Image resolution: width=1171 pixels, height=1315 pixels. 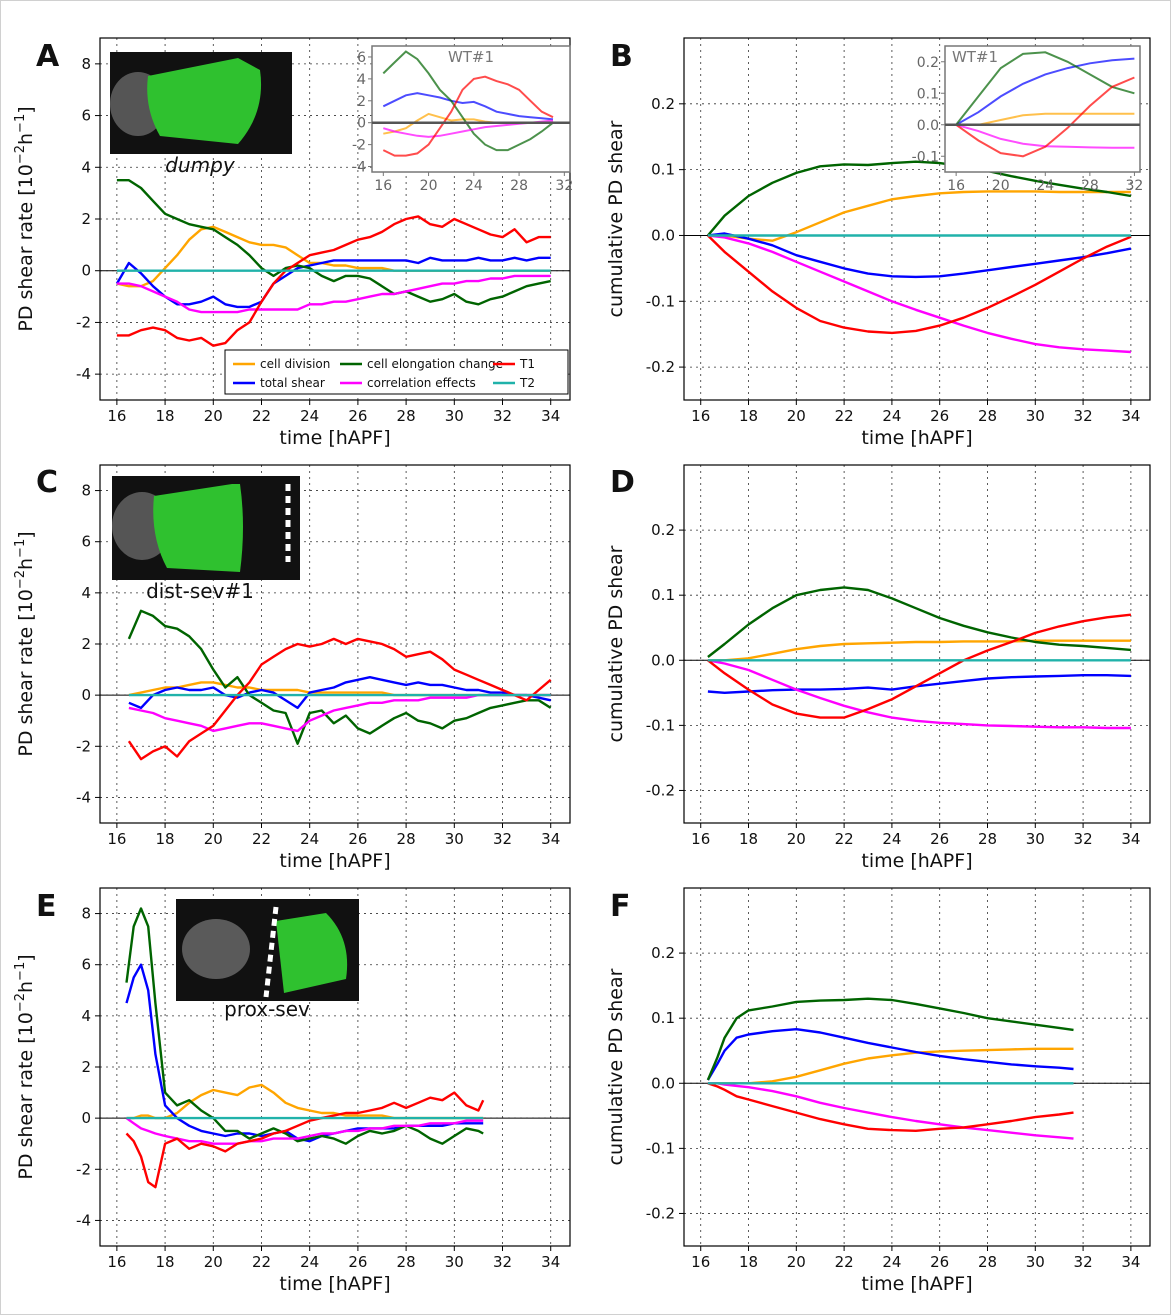 I want to click on wing-green-region, so click(x=312, y=953).